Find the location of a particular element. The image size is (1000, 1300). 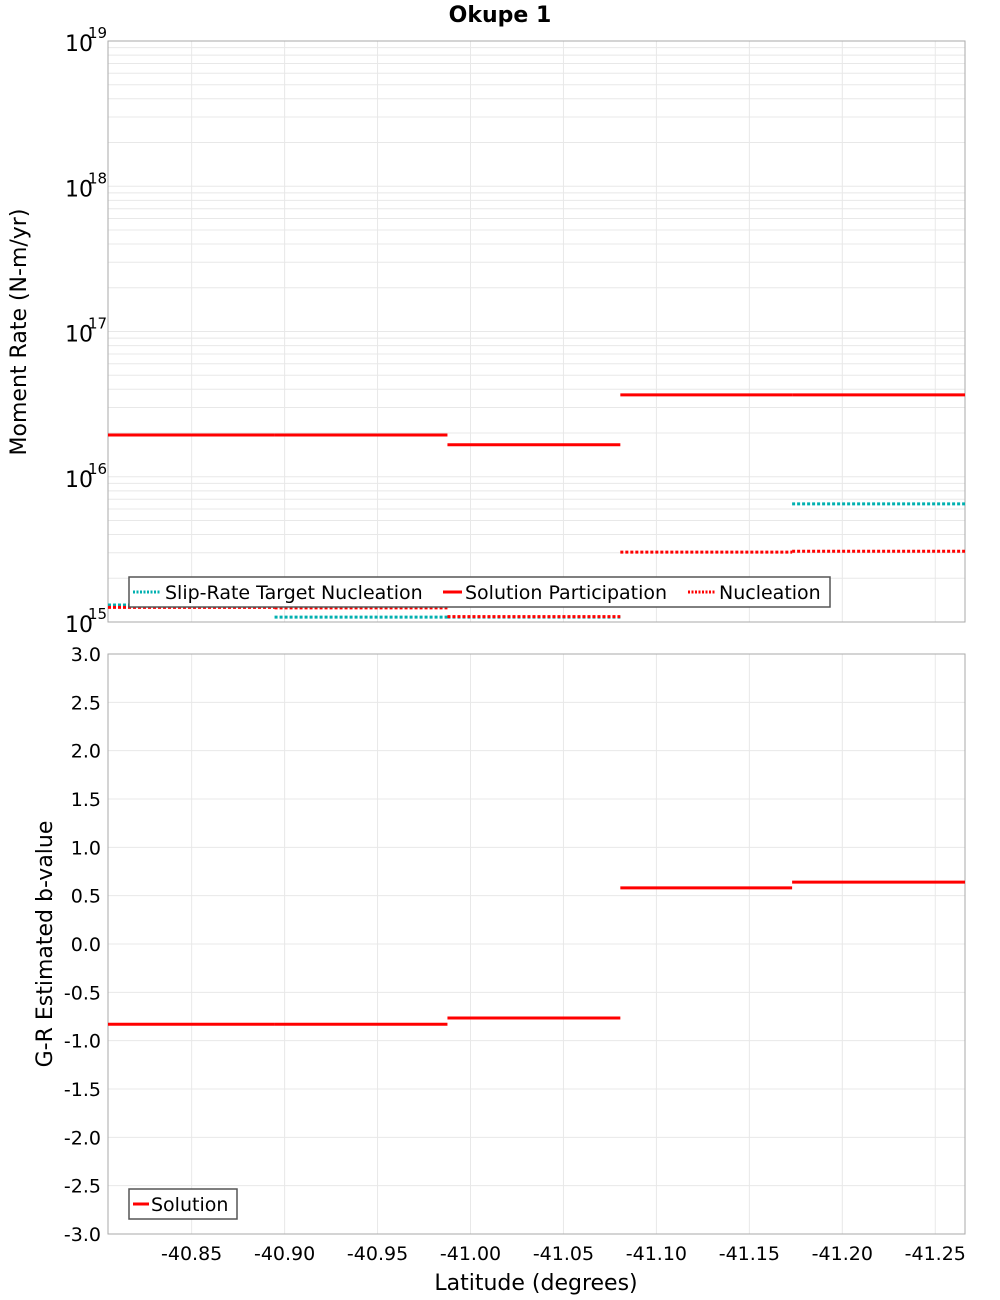

x-tick-label: -41.25 is located at coordinates (935, 1254).